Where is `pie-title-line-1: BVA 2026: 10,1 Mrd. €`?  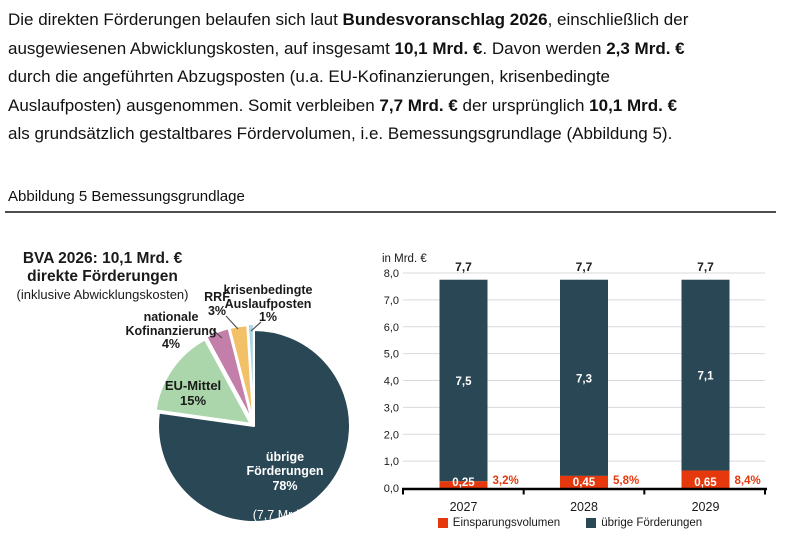
pie-title-line-1: BVA 2026: 10,1 Mrd. € is located at coordinates (102, 258).